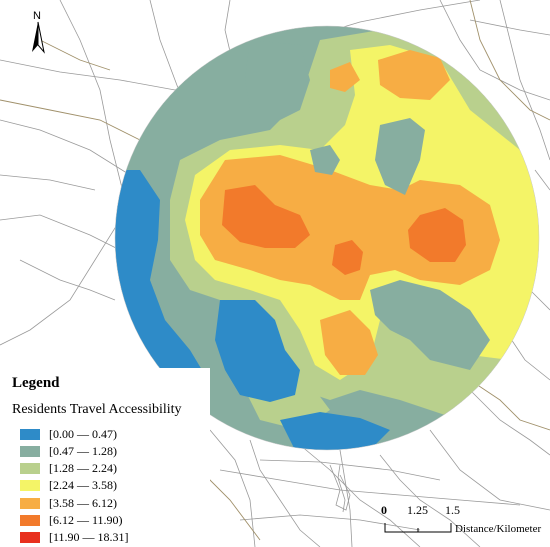 The width and height of the screenshot is (550, 547). I want to click on legend-label: [0.00 — 0.47), so click(83, 433).